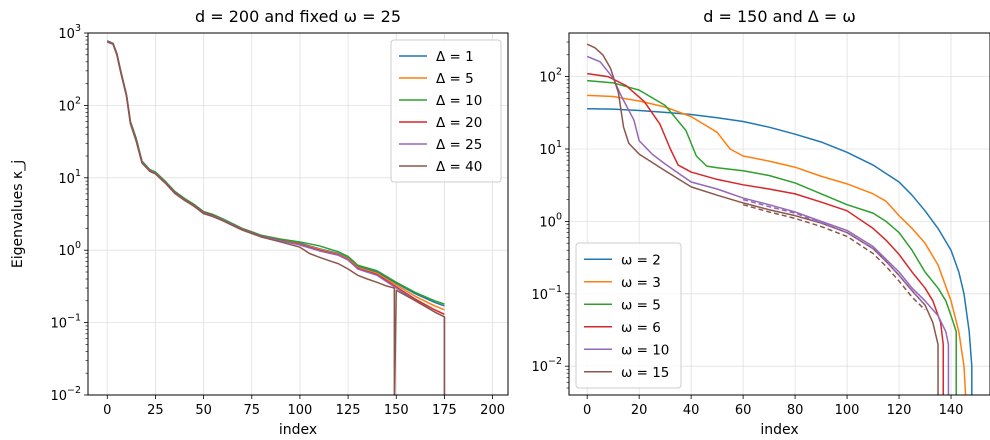  Describe the element at coordinates (455, 57) in the screenshot. I see `legend-entry: Δ = 1` at that location.